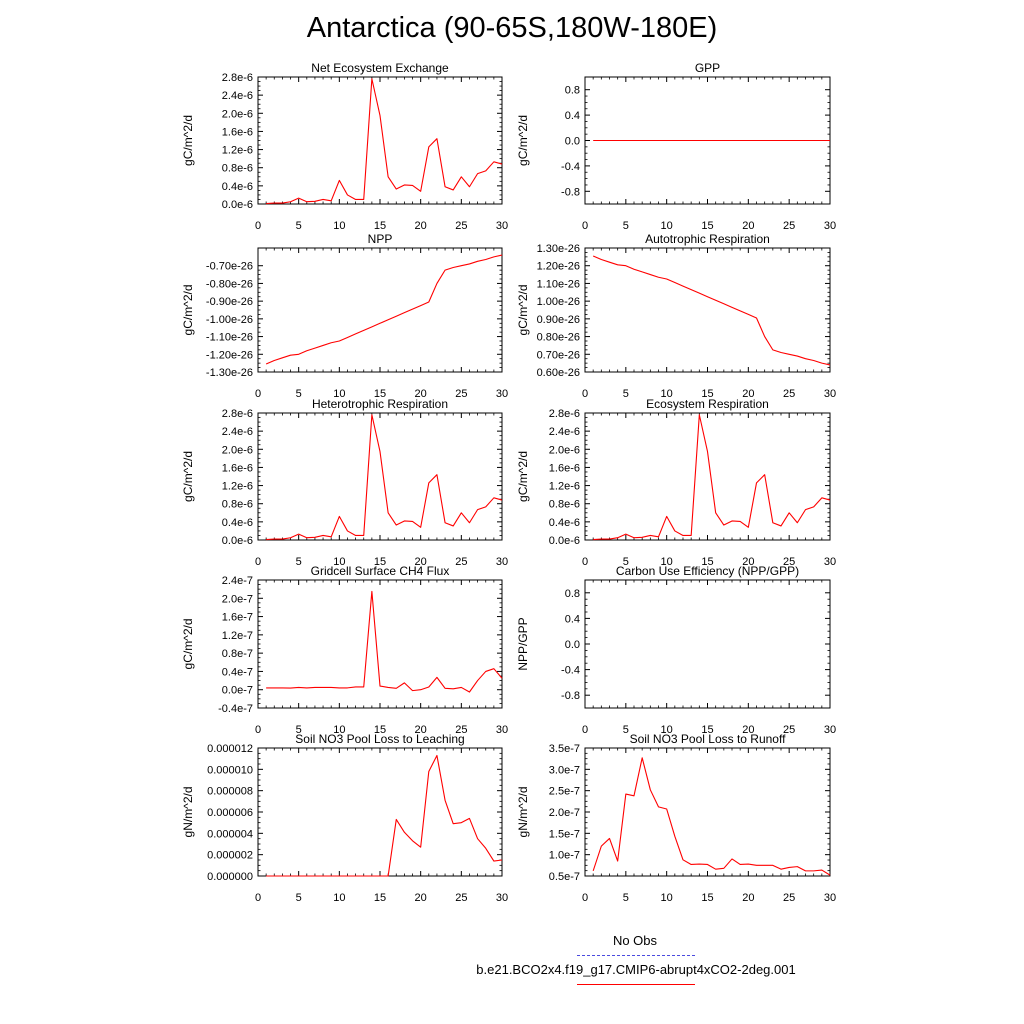  I want to click on y-tick-label: 3.0e-7, so click(564, 770).